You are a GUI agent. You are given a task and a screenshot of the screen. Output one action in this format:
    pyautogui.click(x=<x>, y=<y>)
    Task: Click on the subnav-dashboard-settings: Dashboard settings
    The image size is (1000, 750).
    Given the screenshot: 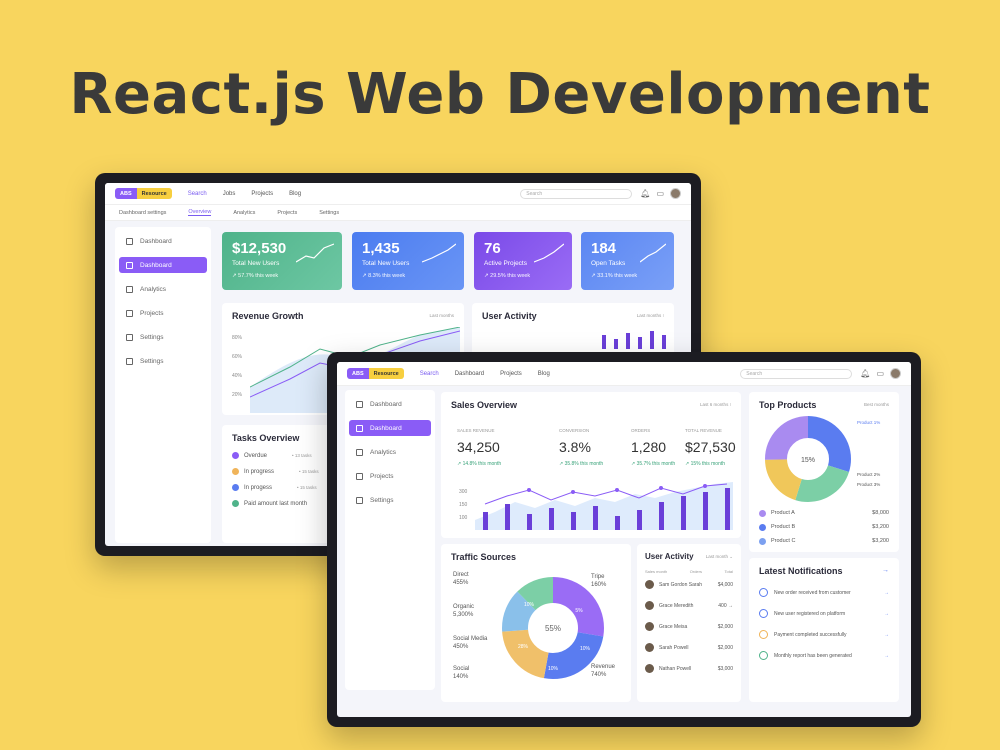 What is the action you would take?
    pyautogui.click(x=143, y=212)
    